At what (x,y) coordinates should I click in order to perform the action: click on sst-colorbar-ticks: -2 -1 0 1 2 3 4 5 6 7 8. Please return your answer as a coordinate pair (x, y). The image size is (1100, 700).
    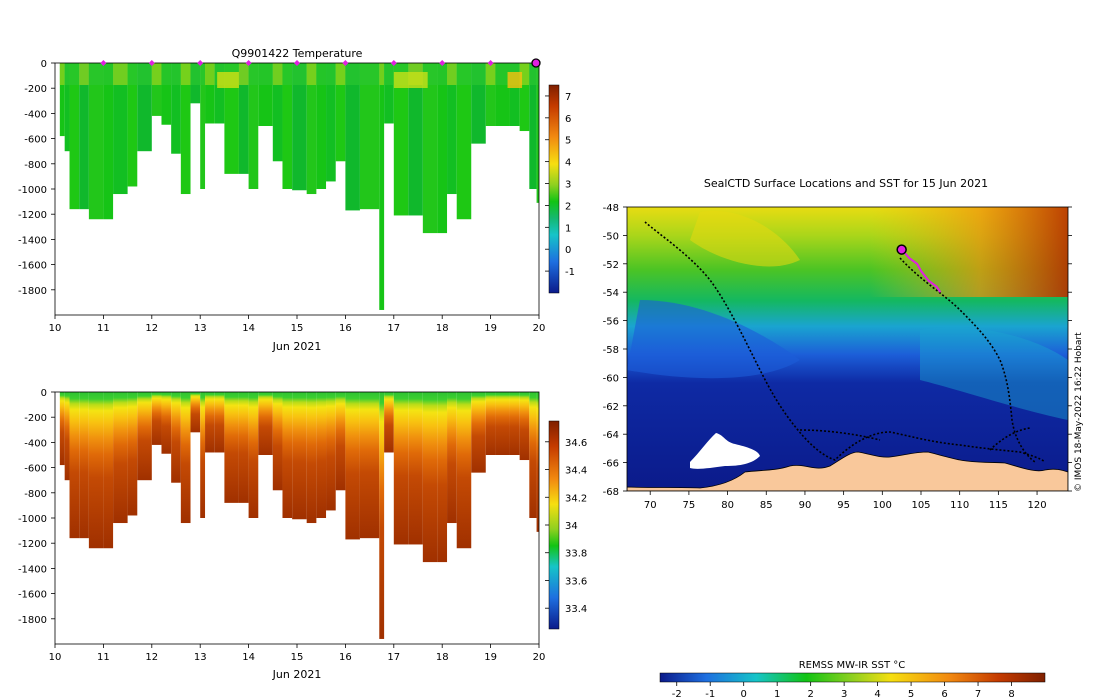
    Looking at the image, I should click on (843, 691).